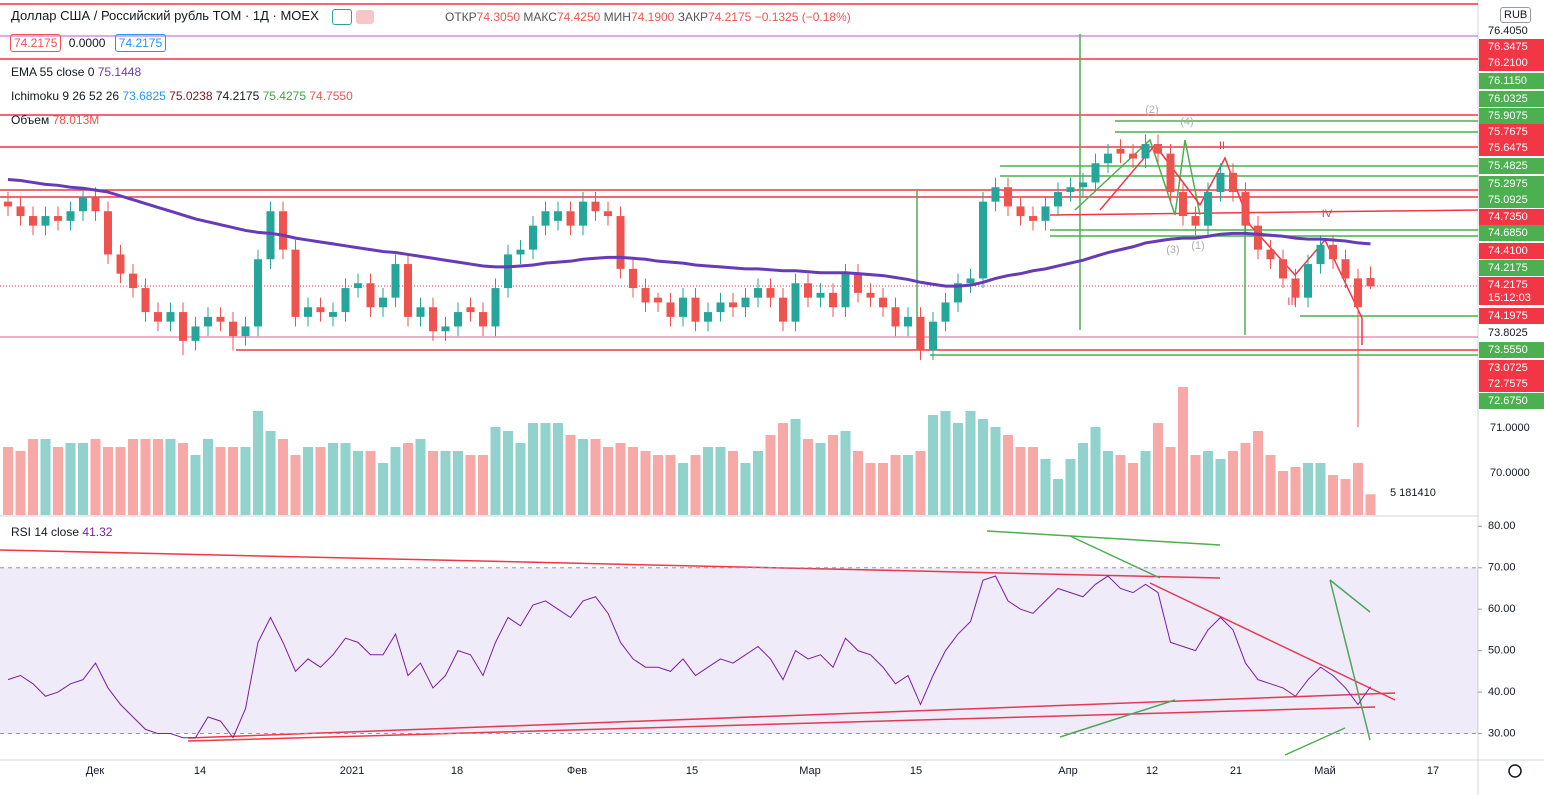  I want to click on ask-box: 74.2175, so click(140, 43).